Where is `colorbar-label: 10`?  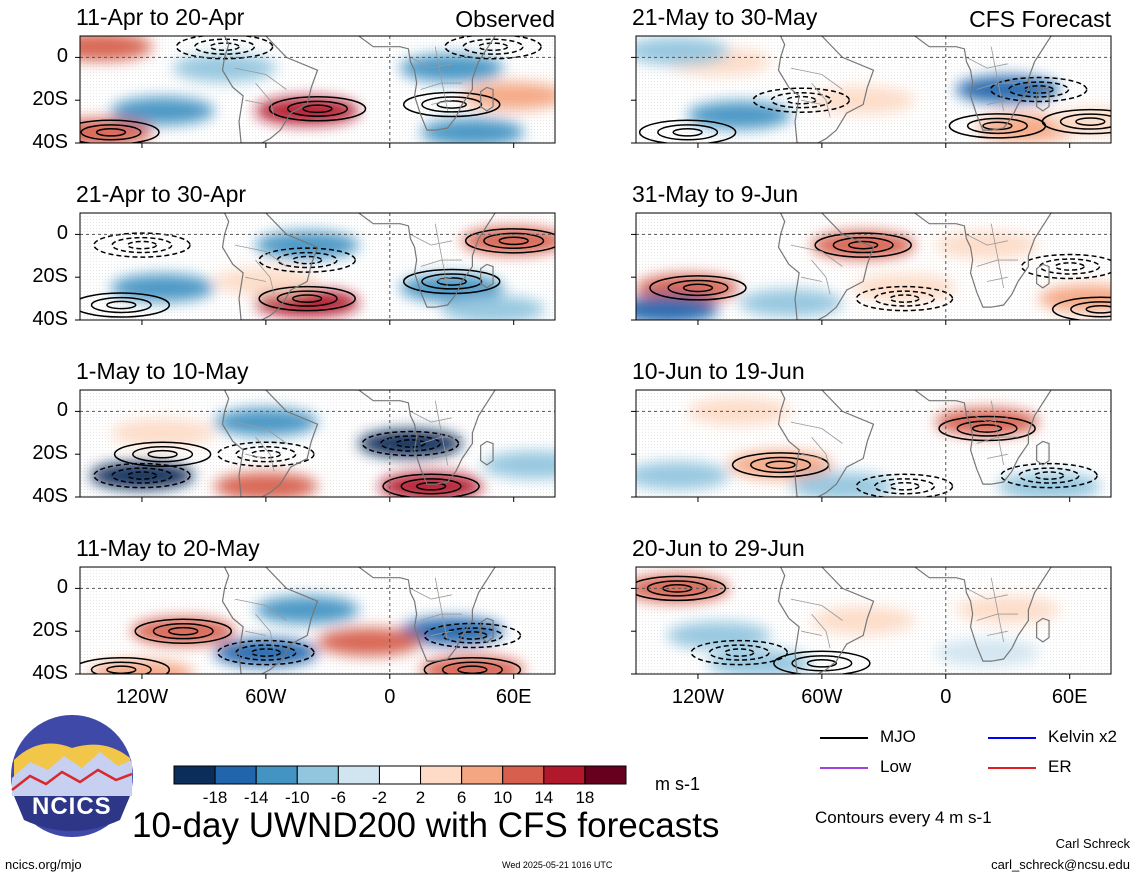 colorbar-label: 10 is located at coordinates (503, 797).